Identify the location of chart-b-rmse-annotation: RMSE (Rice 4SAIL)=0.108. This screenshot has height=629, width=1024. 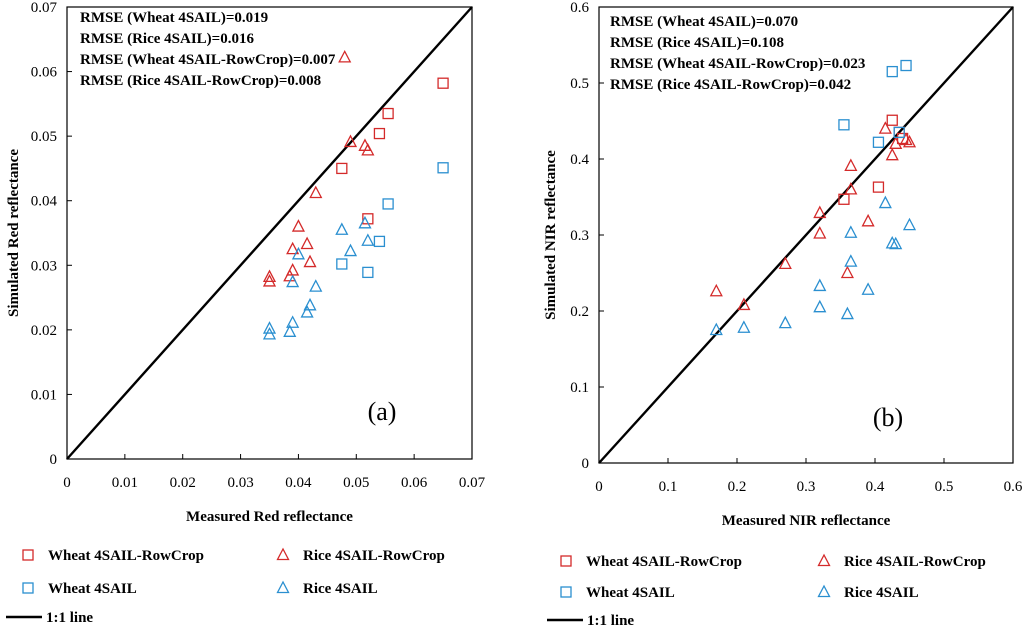
(697, 43).